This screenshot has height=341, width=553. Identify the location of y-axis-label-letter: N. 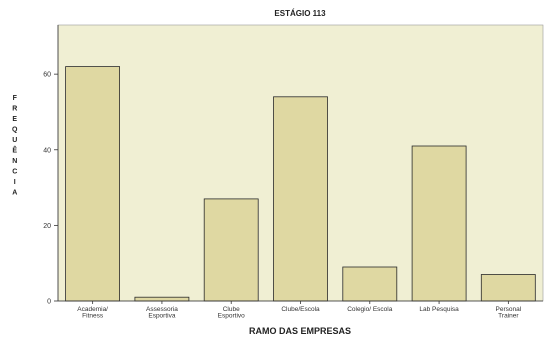
(15, 161).